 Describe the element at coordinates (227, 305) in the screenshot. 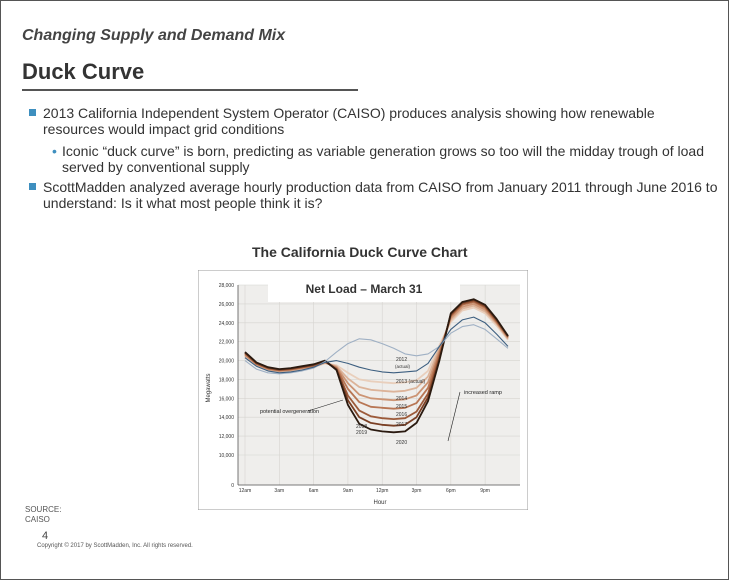

I see `y-tick-label: 26,000` at that location.